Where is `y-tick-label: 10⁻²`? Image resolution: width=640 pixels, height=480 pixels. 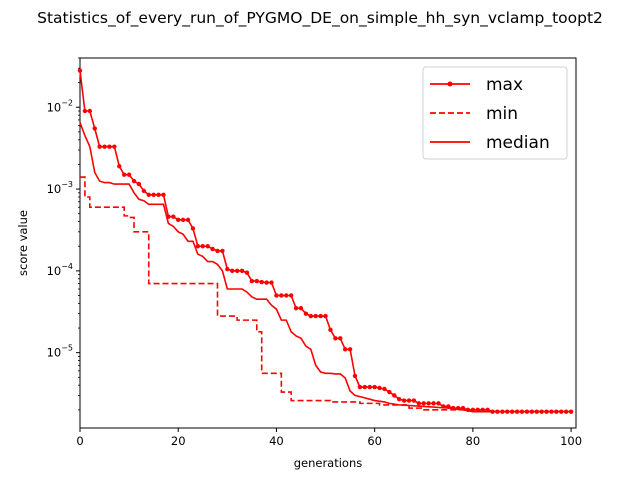 y-tick-label: 10⁻² is located at coordinates (60, 106).